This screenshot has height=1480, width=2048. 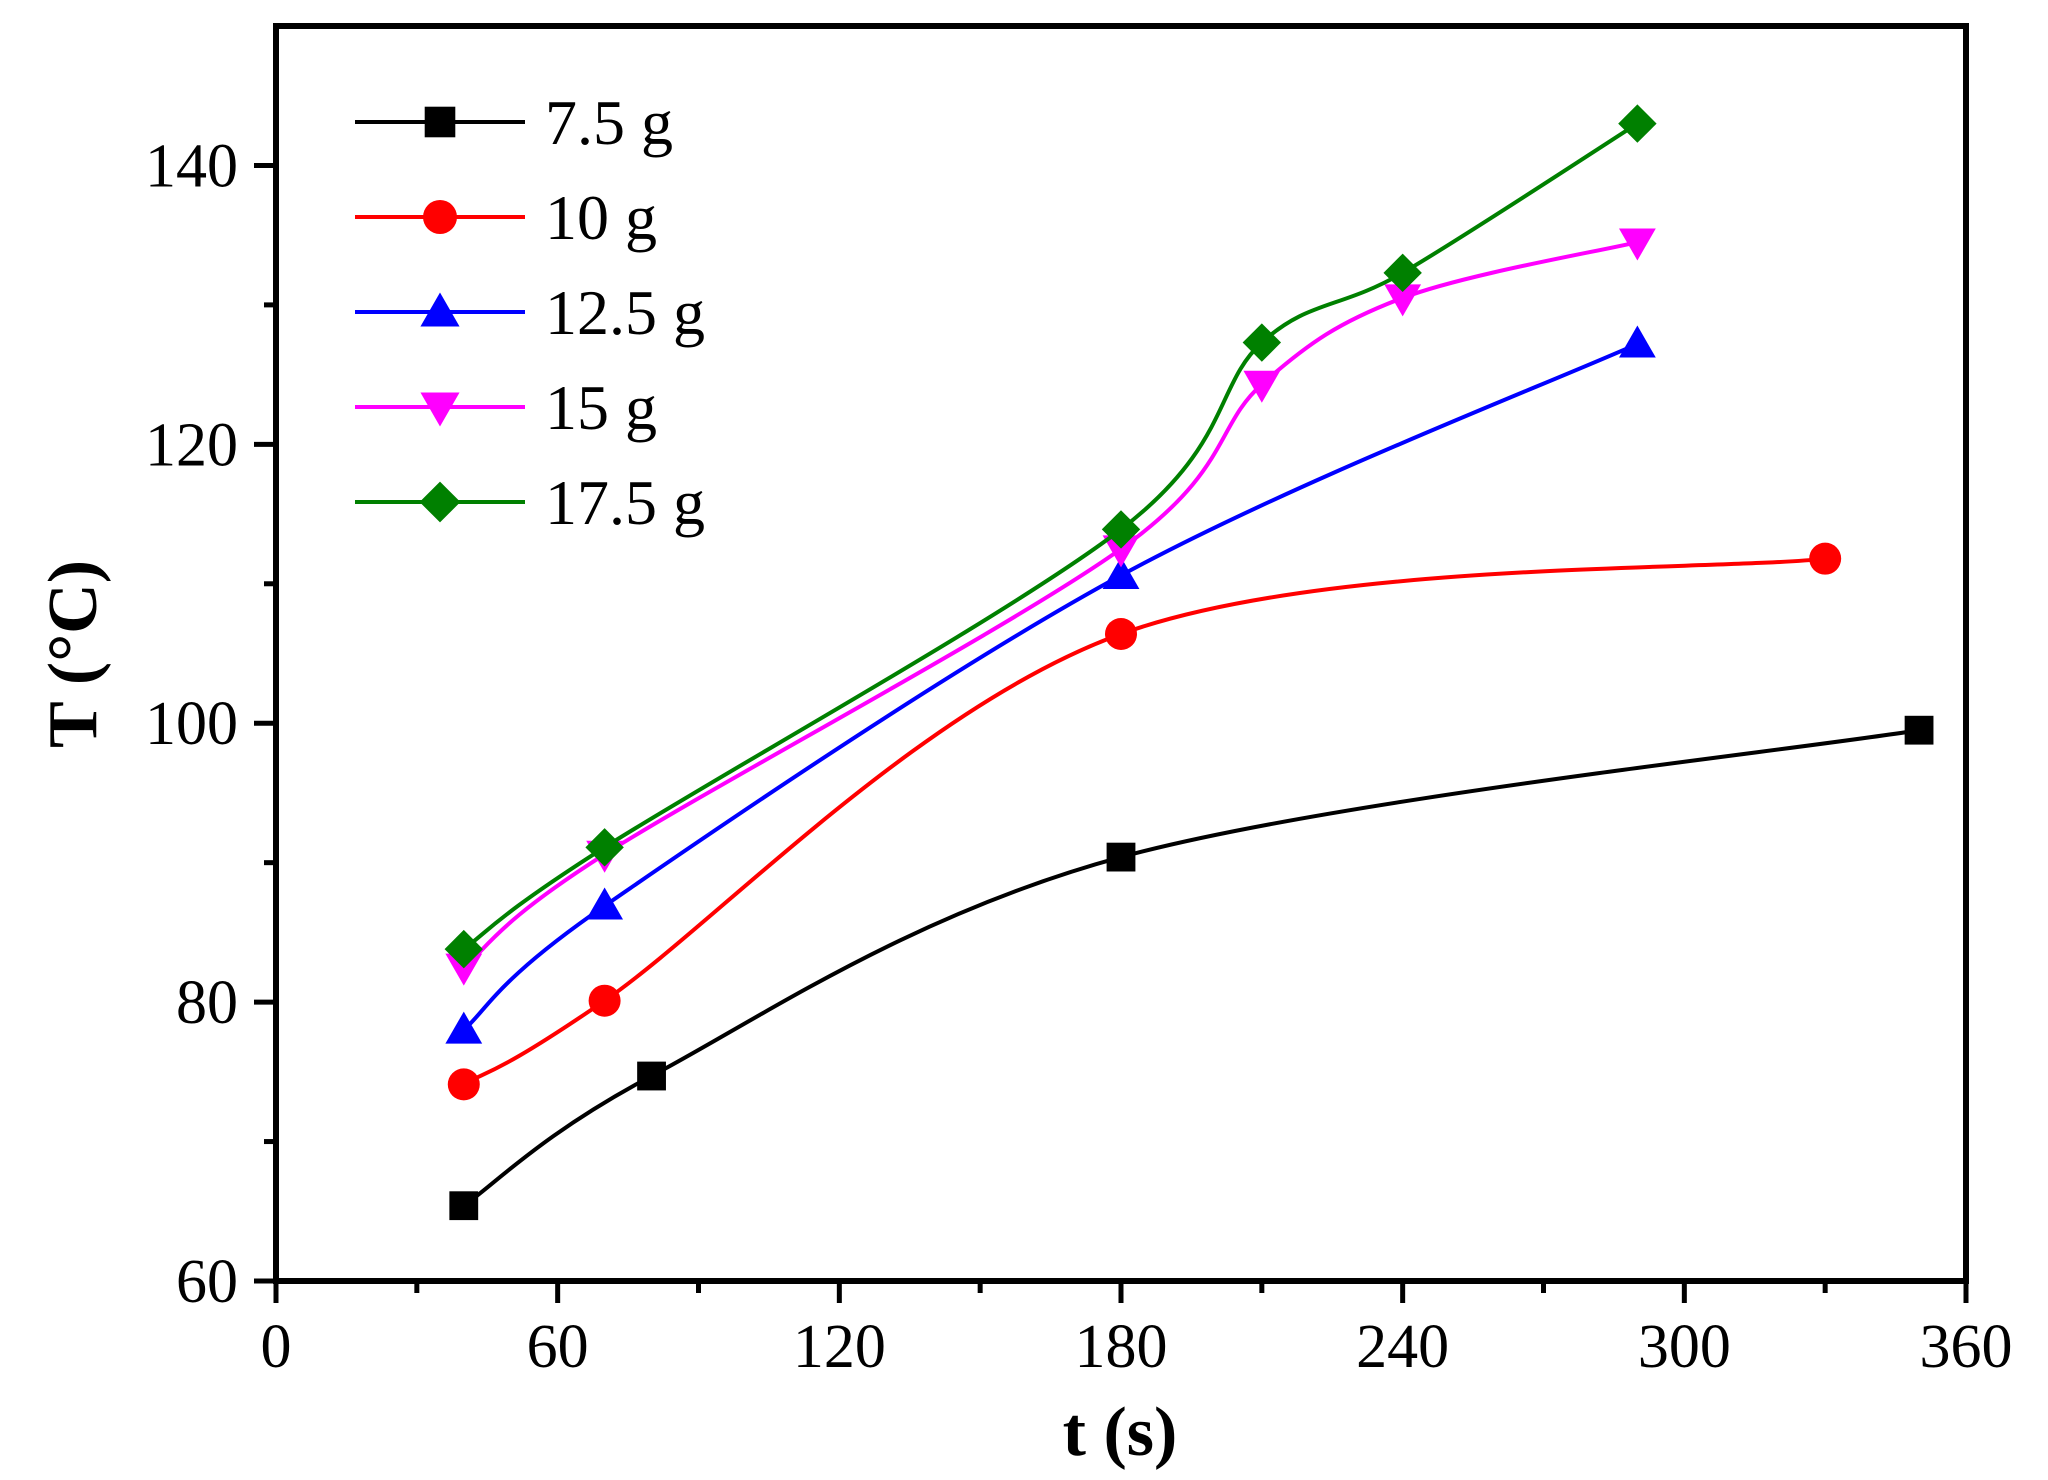 What do you see at coordinates (276, 1347) in the screenshot?
I see `x-tick-label: 0` at bounding box center [276, 1347].